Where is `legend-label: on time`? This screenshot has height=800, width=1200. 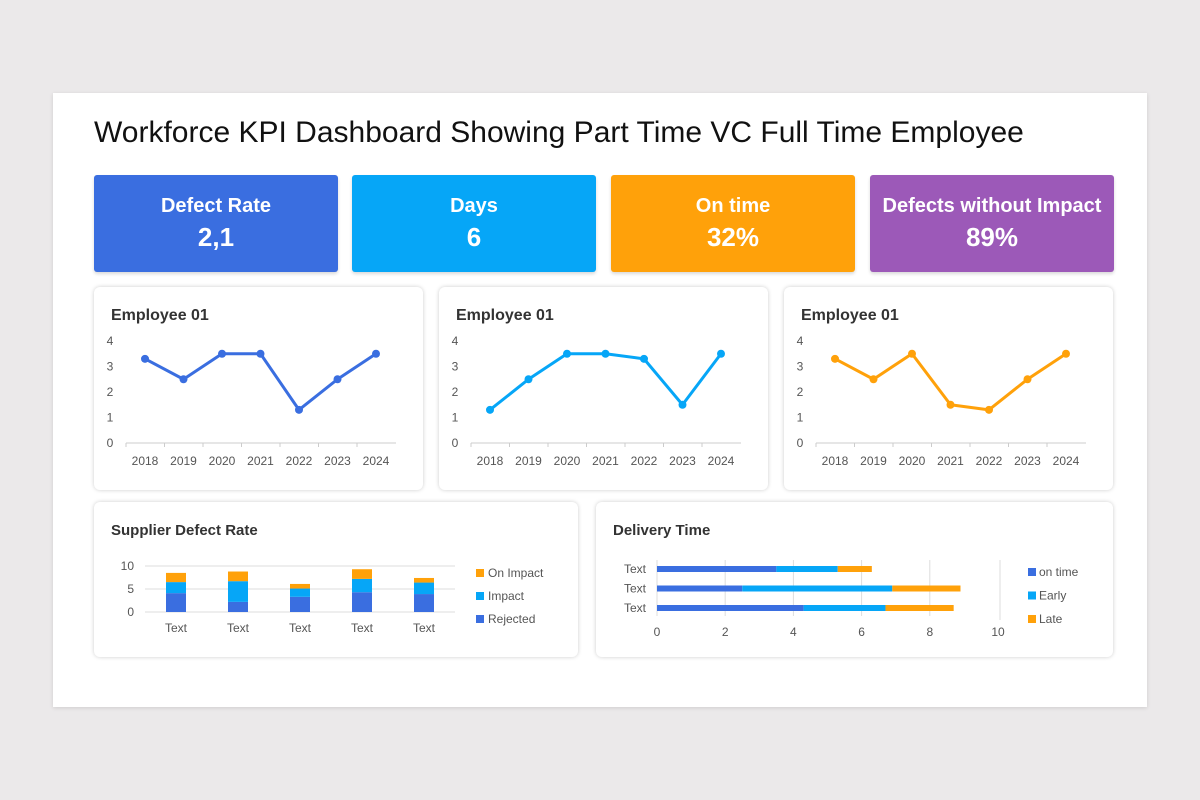
legend-label: on time is located at coordinates (1059, 572).